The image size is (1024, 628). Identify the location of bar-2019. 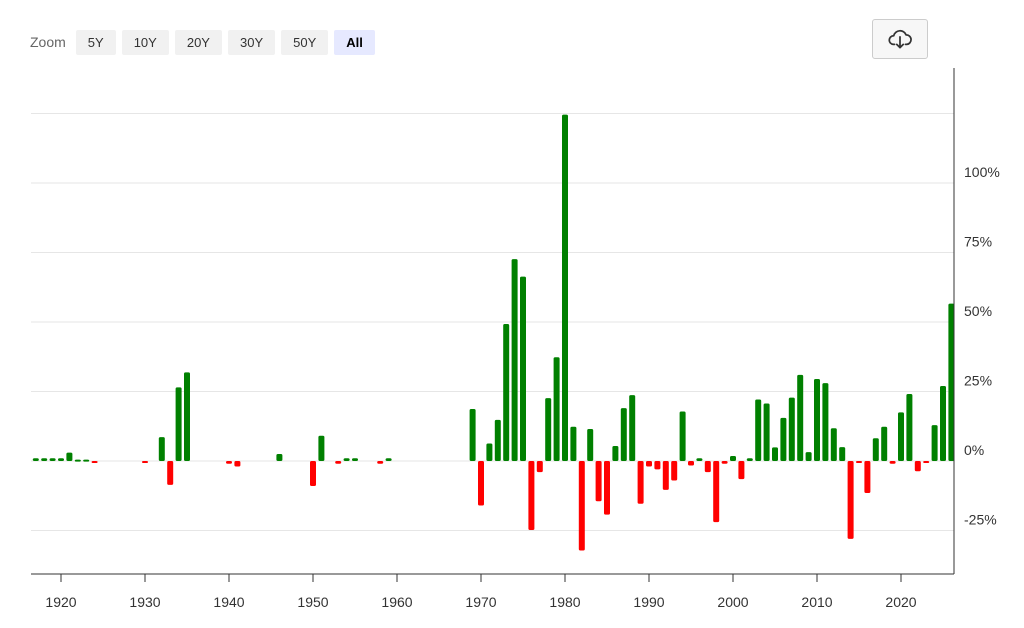
(892, 462).